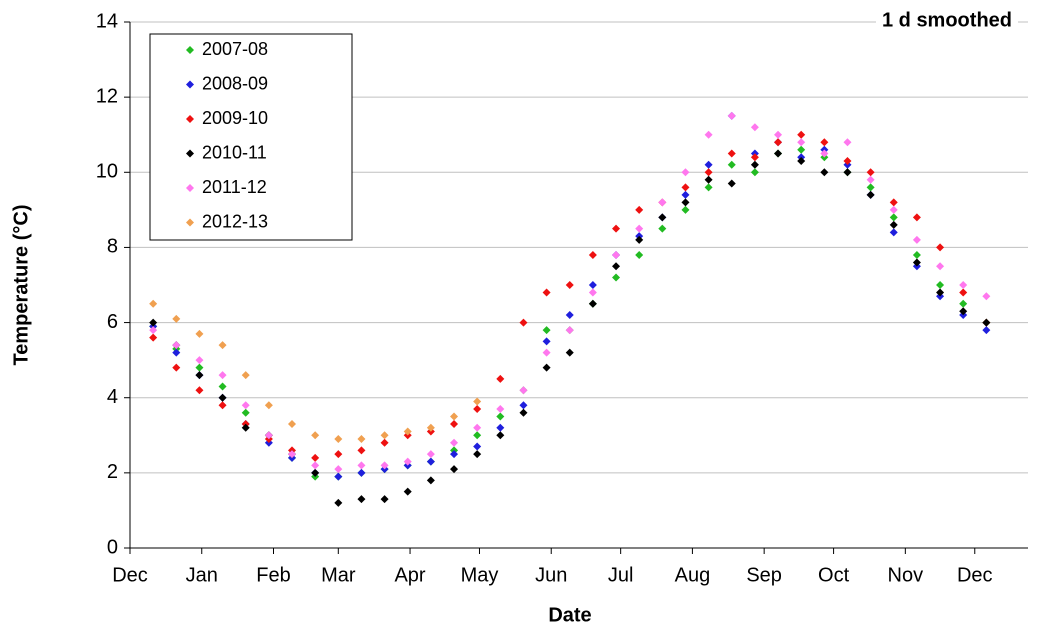 Image resolution: width=1046 pixels, height=630 pixels. I want to click on x-tick-label: Oct, so click(834, 575).